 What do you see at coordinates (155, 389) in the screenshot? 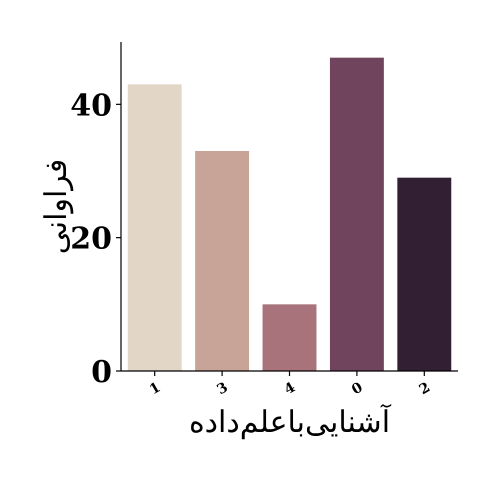
I see `x-tick-label: 1` at bounding box center [155, 389].